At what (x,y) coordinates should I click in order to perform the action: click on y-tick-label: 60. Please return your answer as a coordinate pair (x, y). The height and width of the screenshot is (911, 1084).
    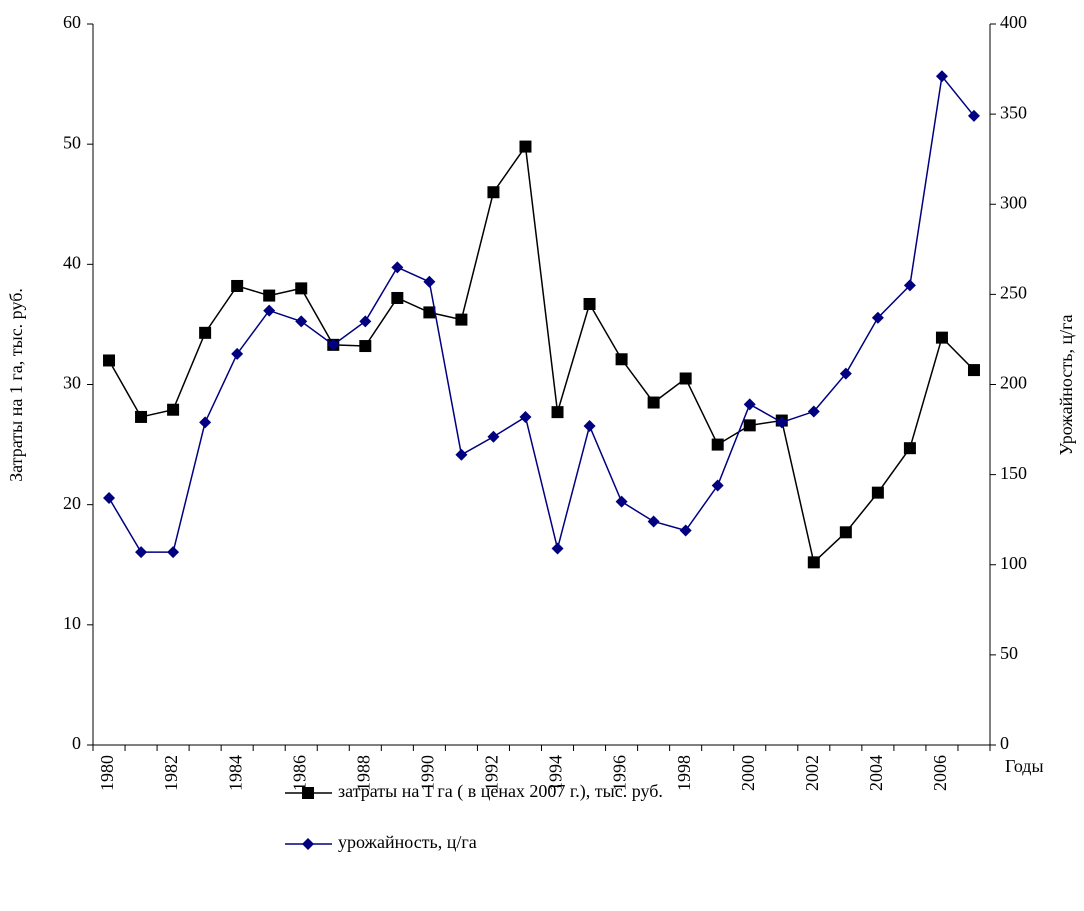
    Looking at the image, I should click on (72, 22).